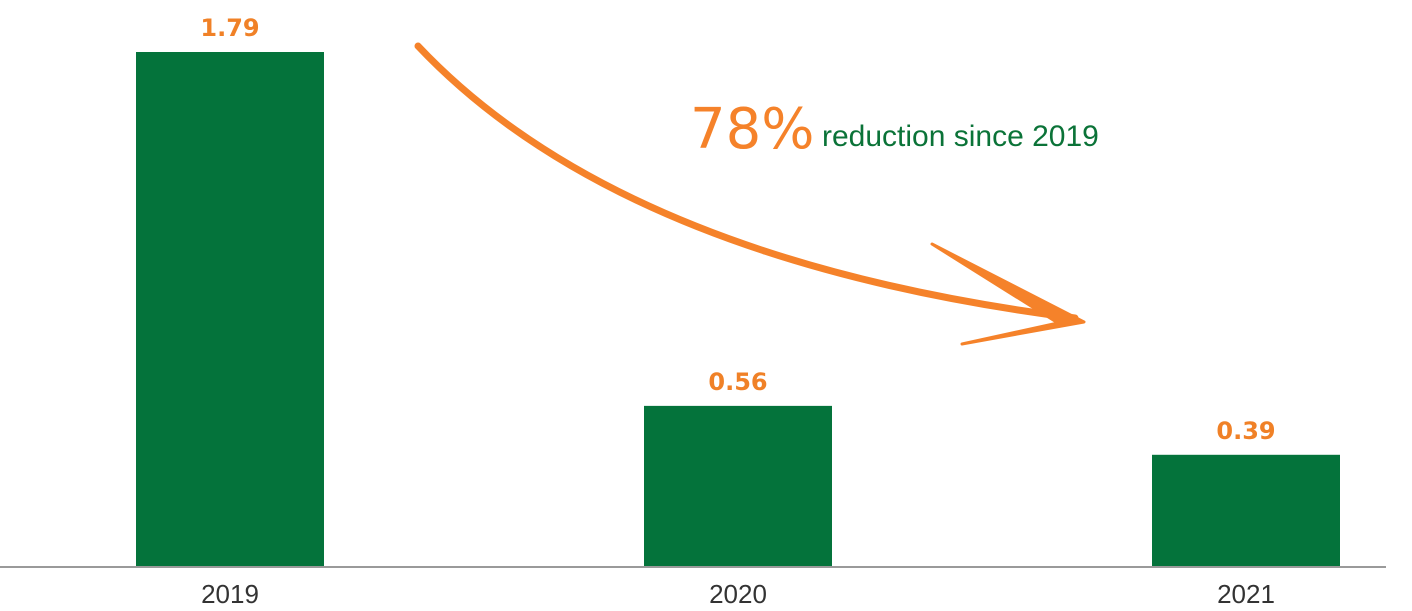  Describe the element at coordinates (230, 594) in the screenshot. I see `x-tick-label-2019: 2019` at that location.